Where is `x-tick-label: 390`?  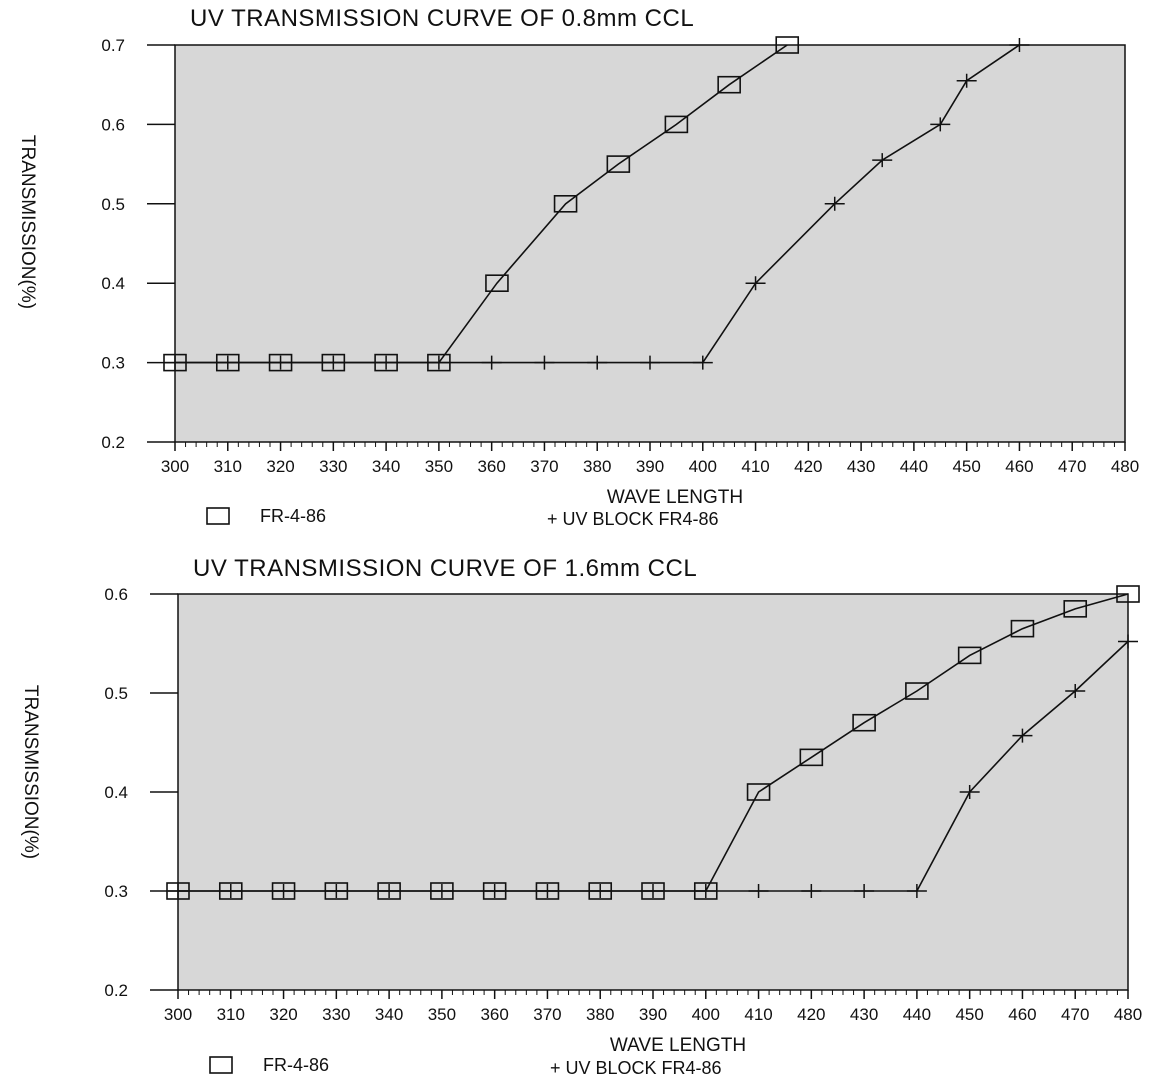 x-tick-label: 390 is located at coordinates (650, 466).